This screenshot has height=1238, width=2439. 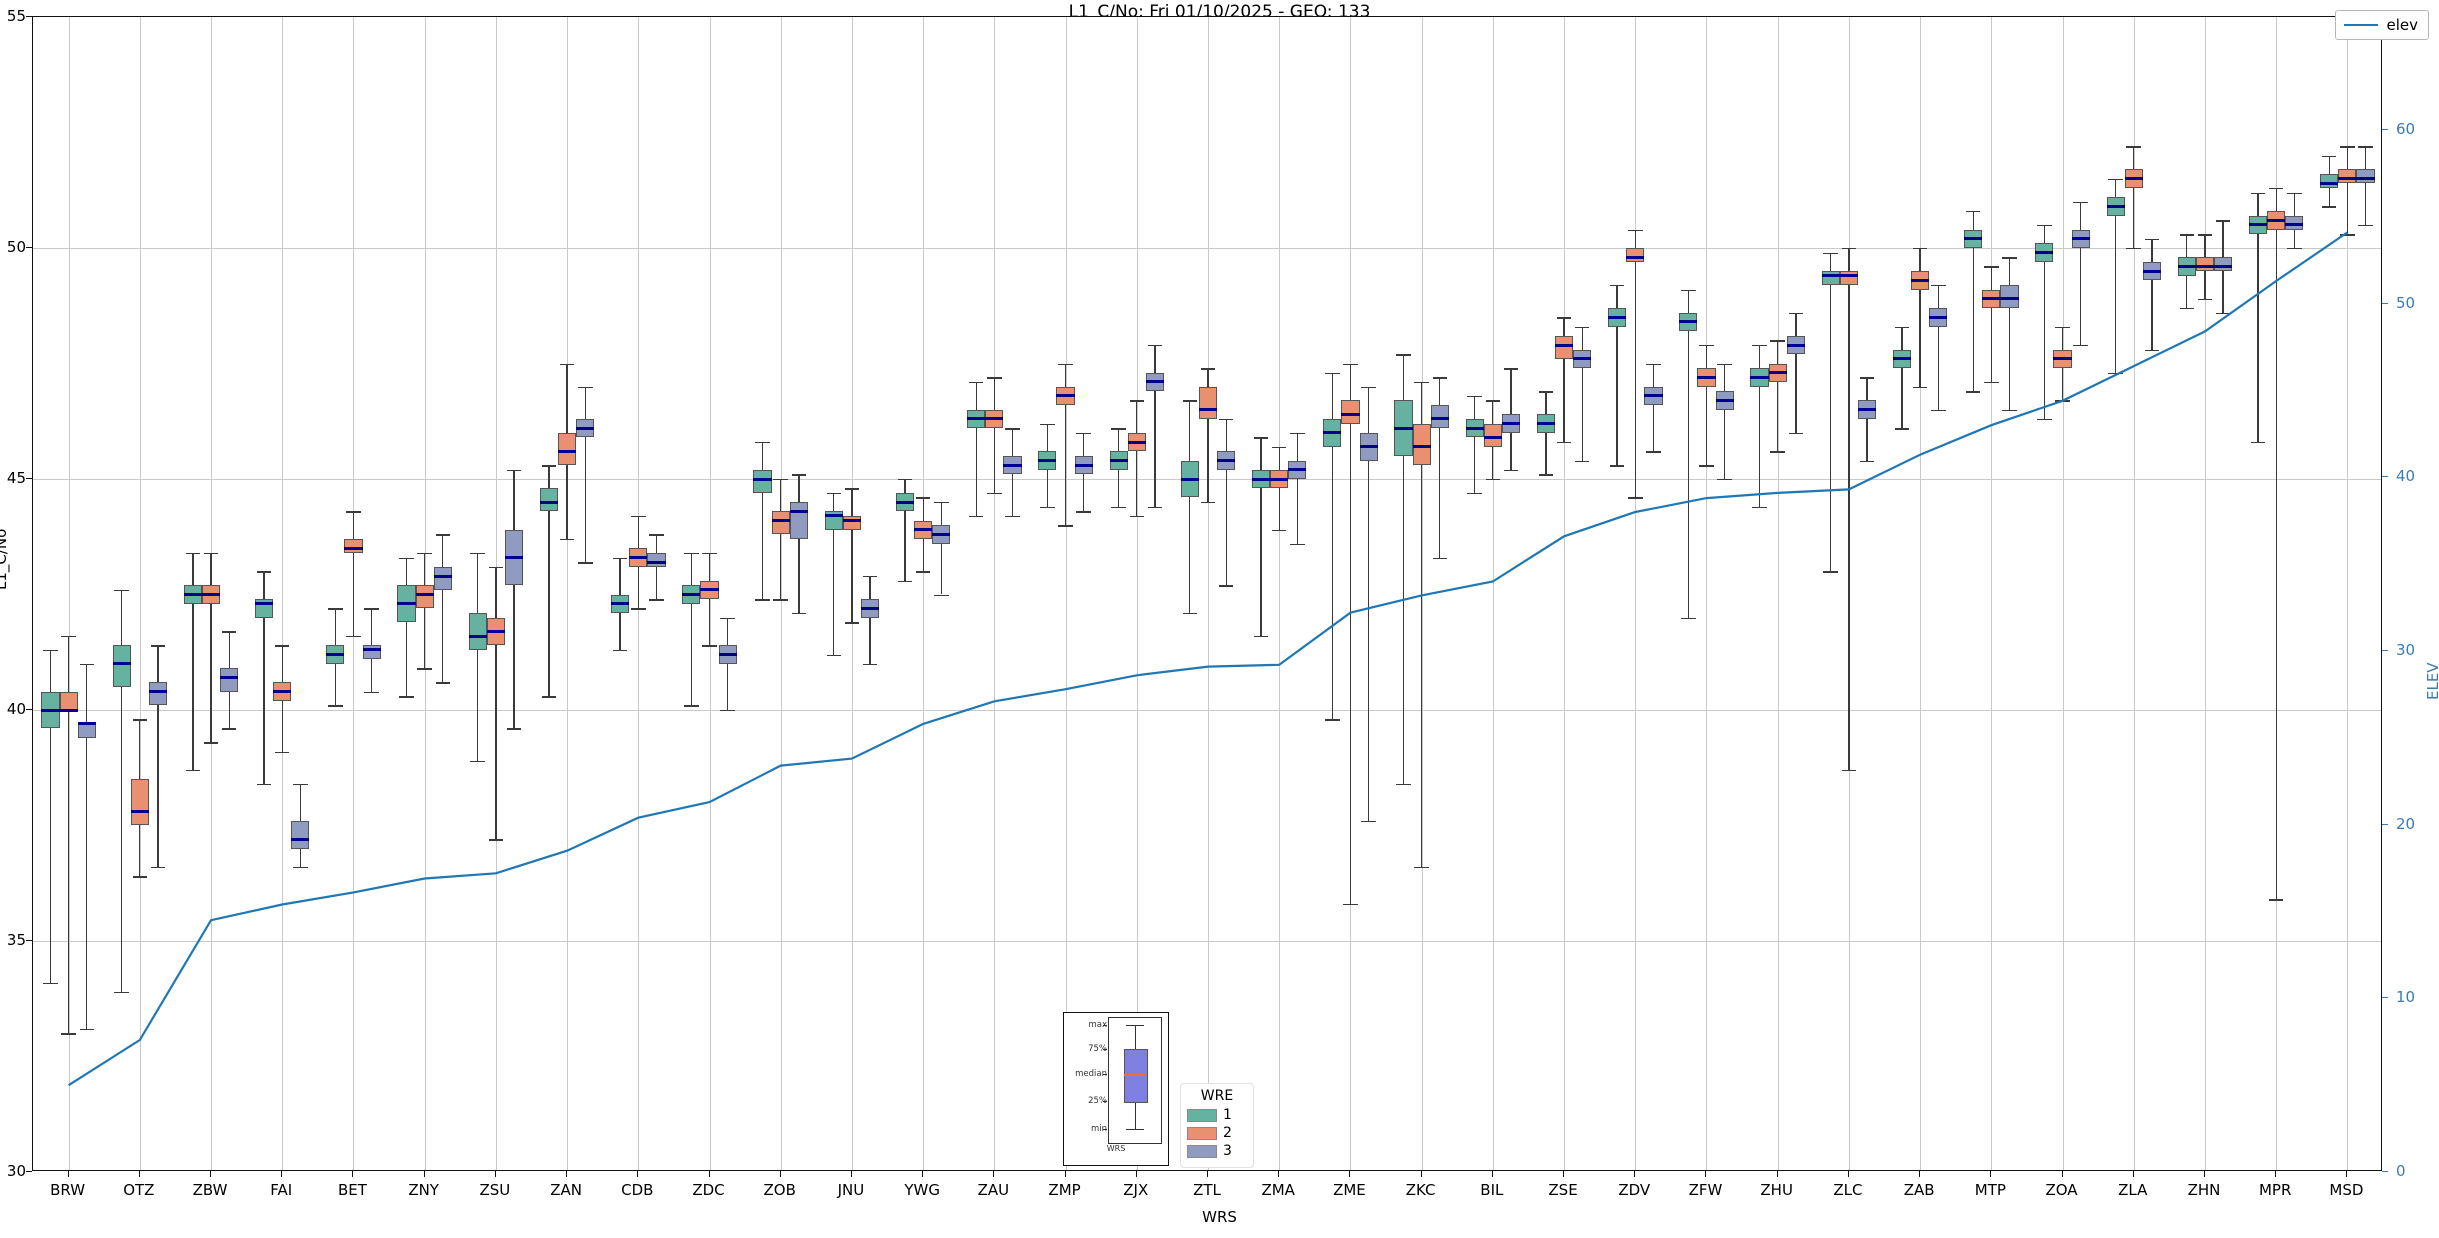 What do you see at coordinates (1217, 1115) in the screenshot?
I see `legend-wre-item-1: 1` at bounding box center [1217, 1115].